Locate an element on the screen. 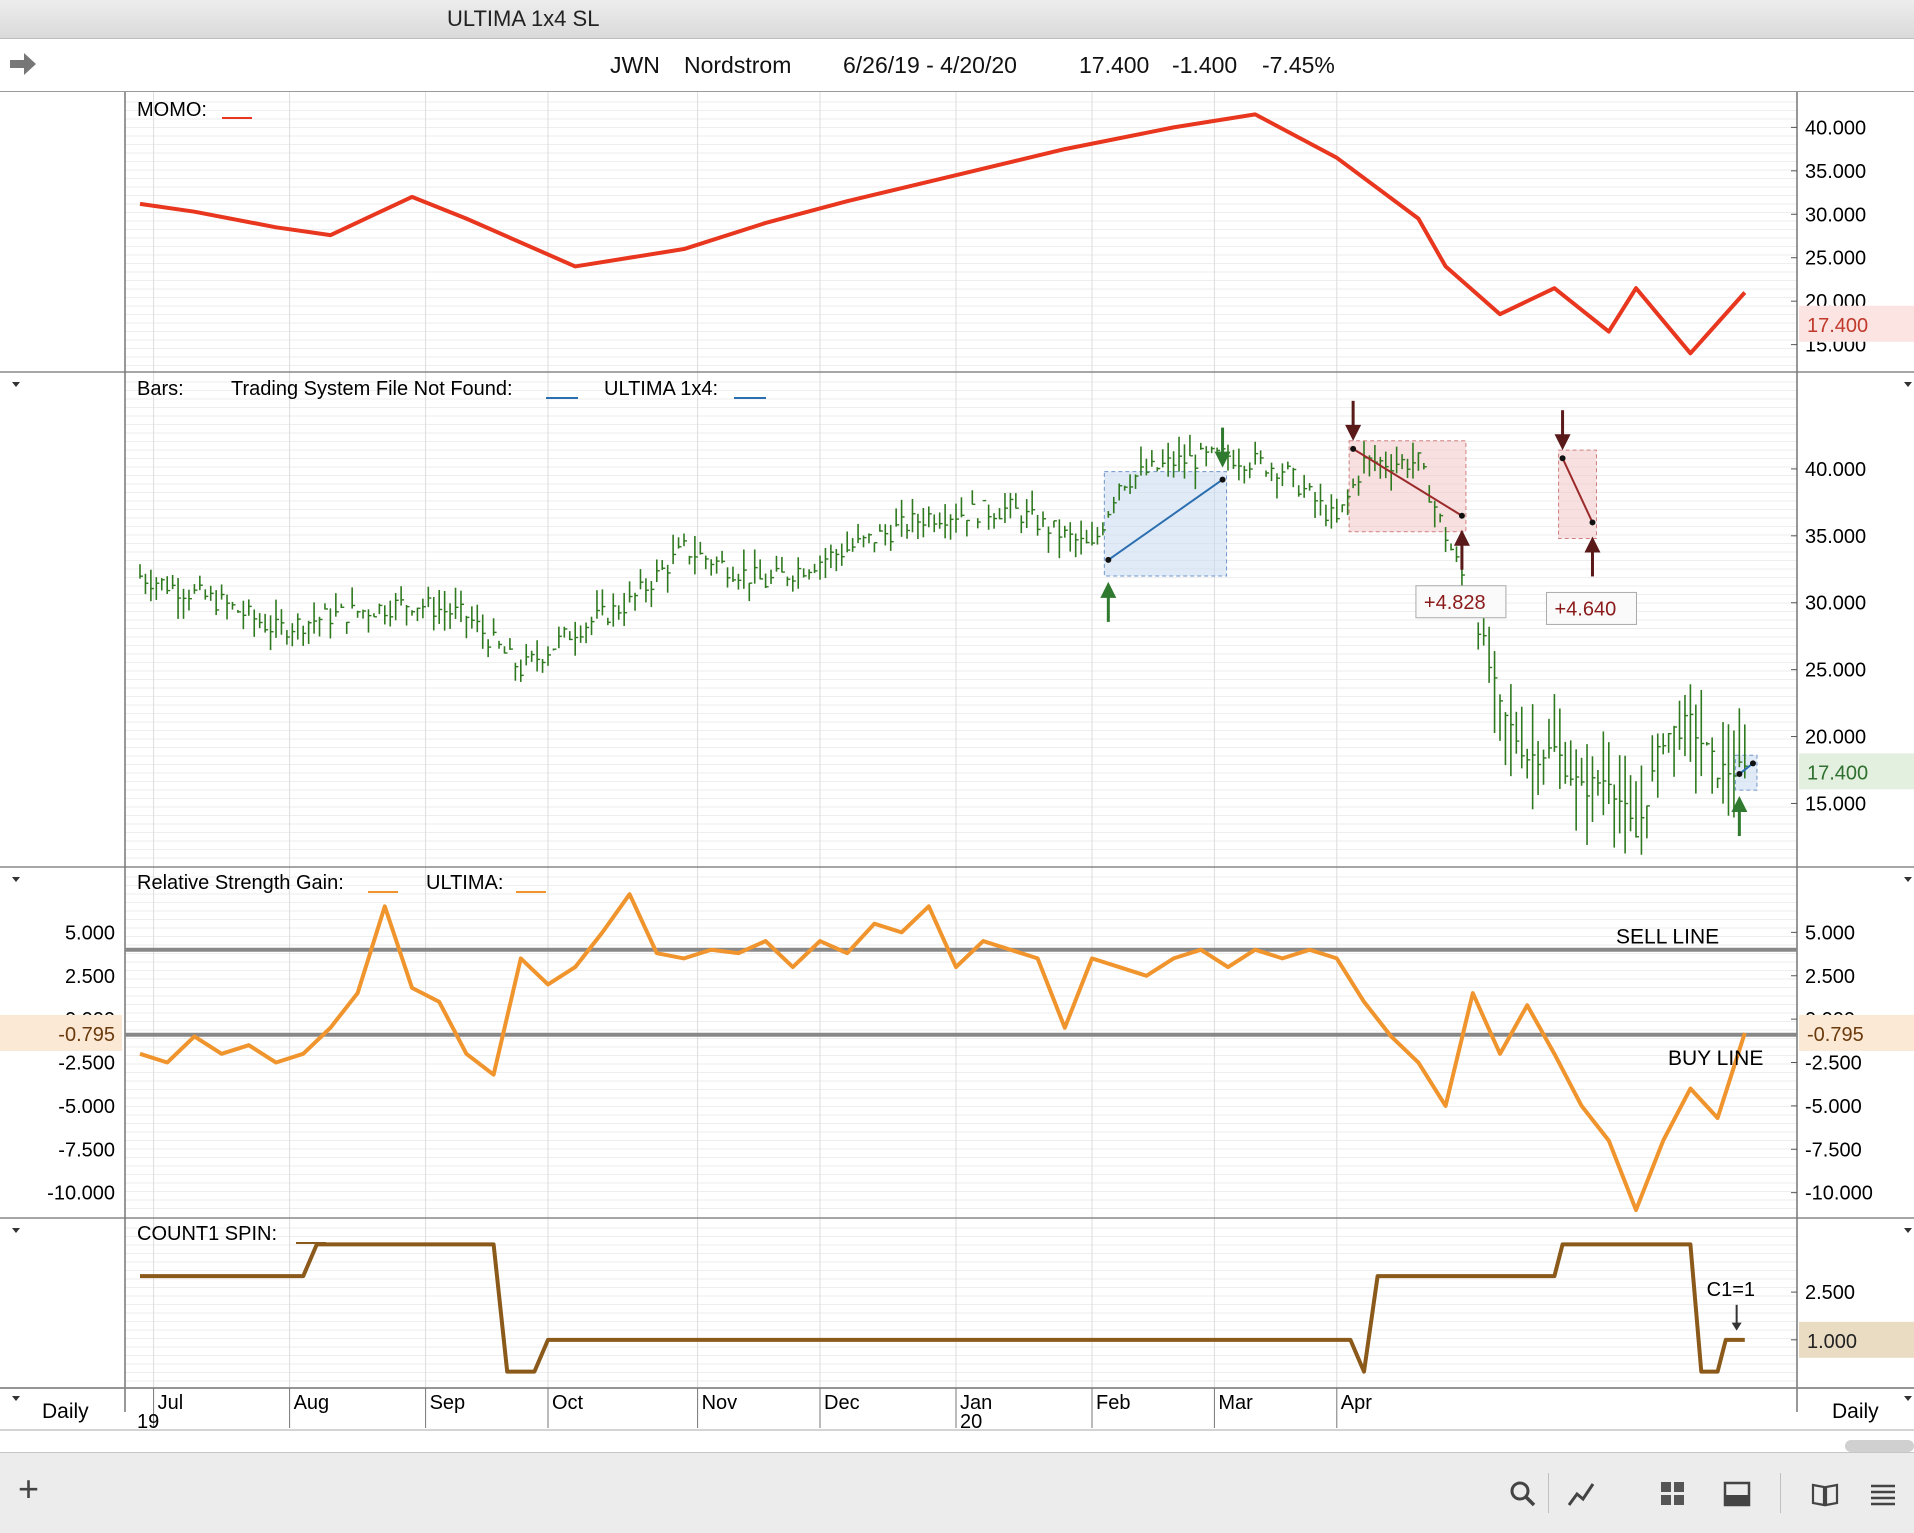  date-range: 6/26/19 - 4/20/20 is located at coordinates (930, 65).